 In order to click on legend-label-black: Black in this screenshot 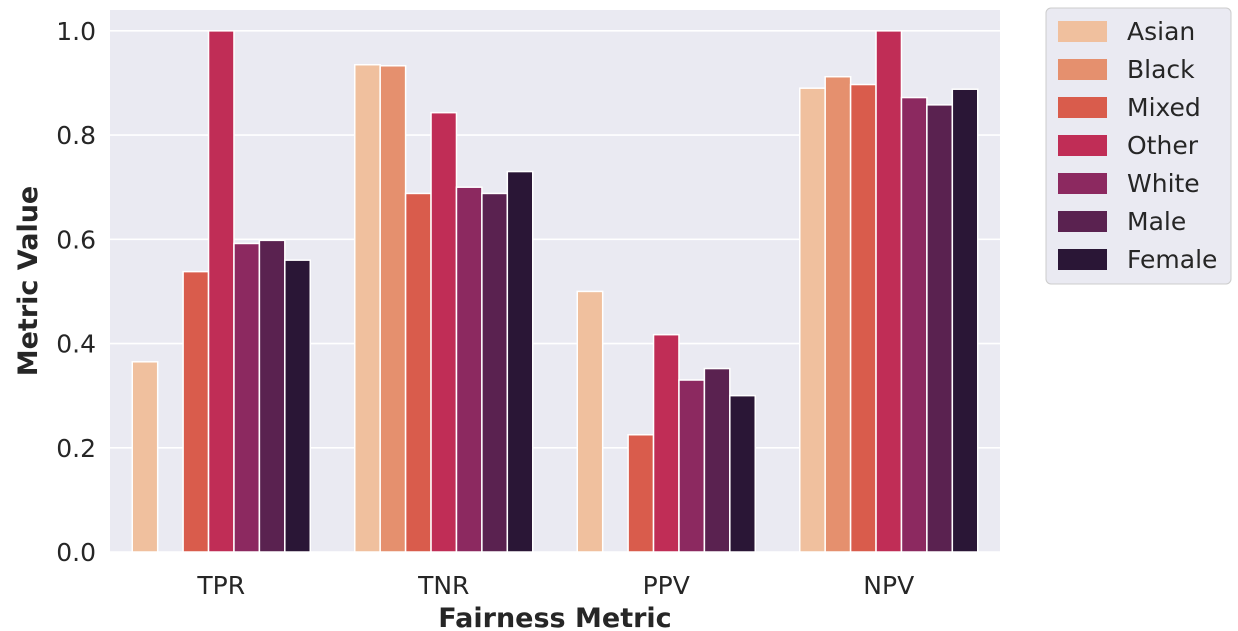, I will do `click(1161, 69)`.